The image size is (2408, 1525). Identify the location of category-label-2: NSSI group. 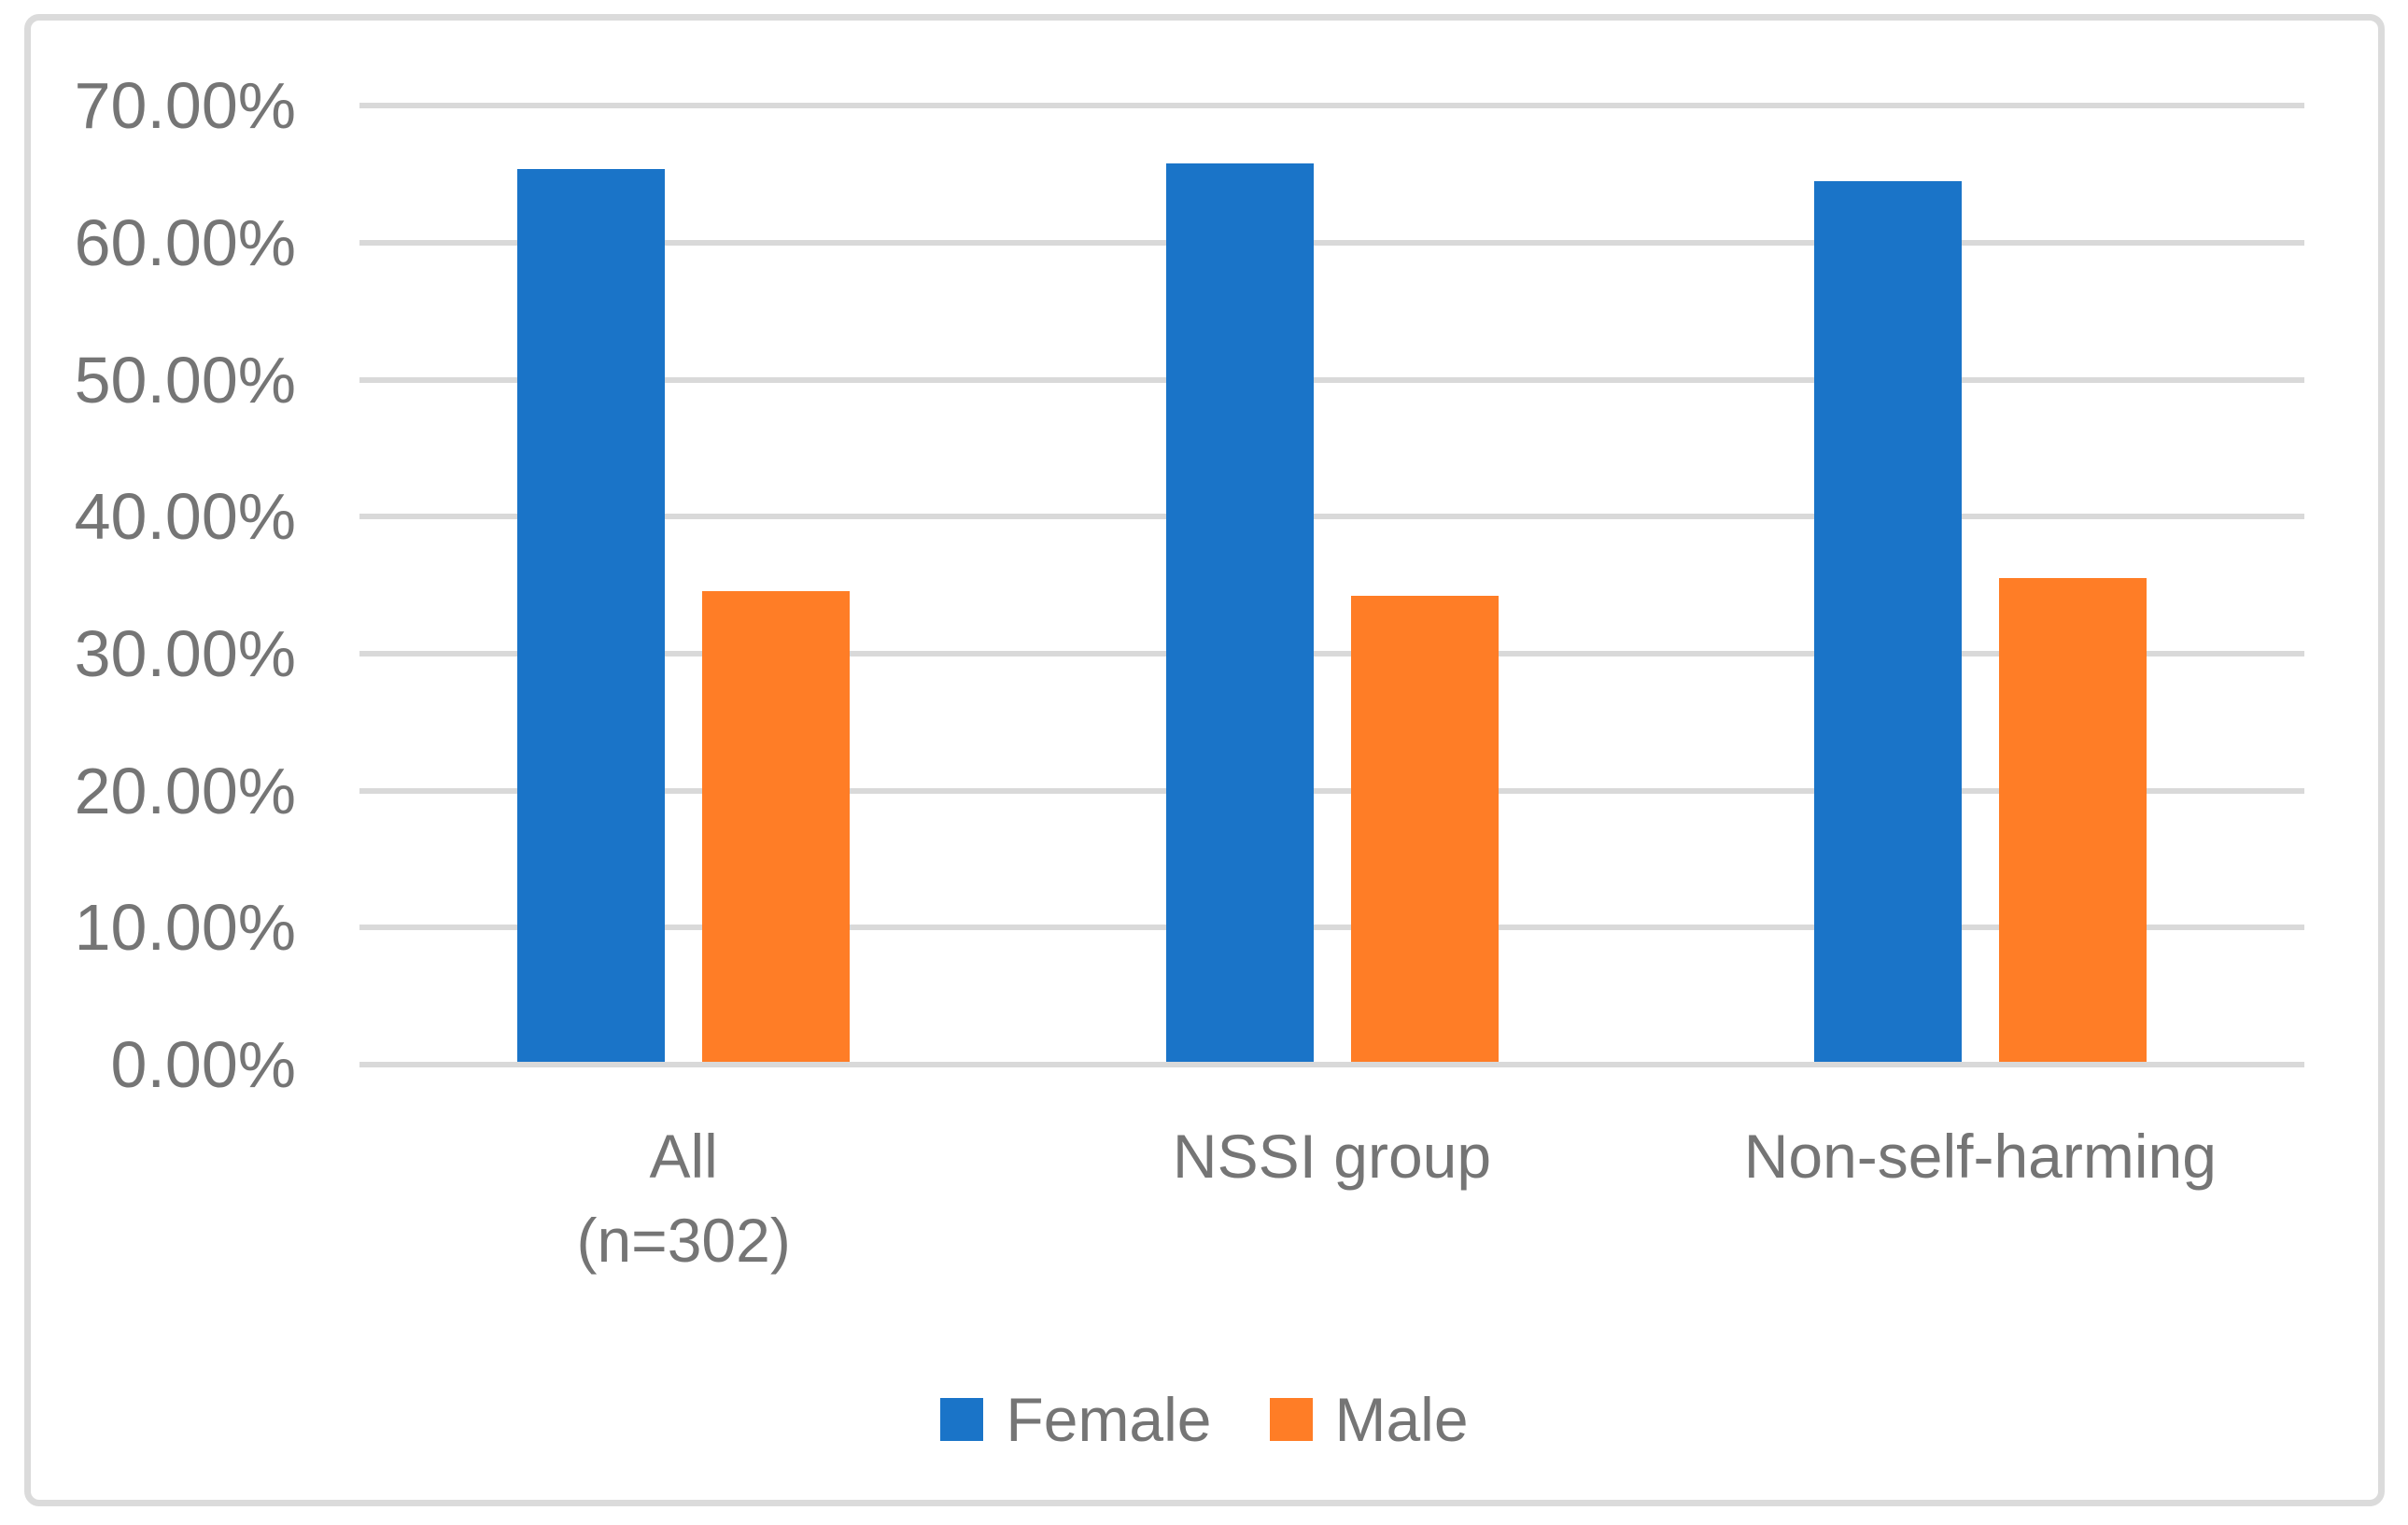
(1332, 1156).